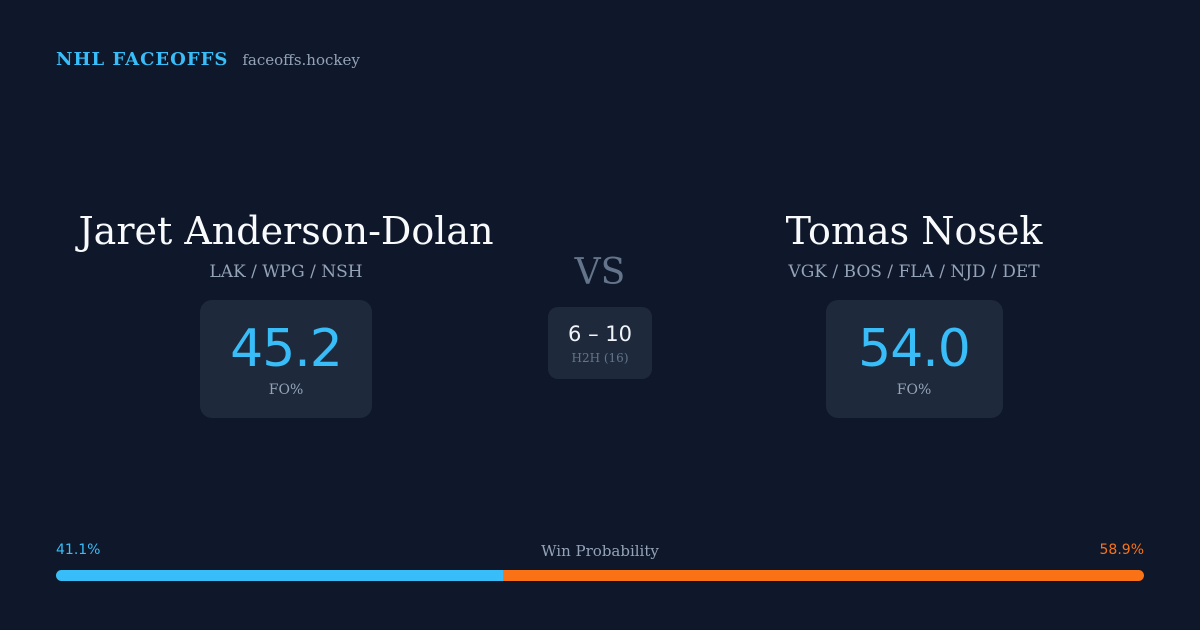 The width and height of the screenshot is (1200, 630). What do you see at coordinates (286, 231) in the screenshot?
I see `player-left-name: Jaret Anderson-Dolan` at bounding box center [286, 231].